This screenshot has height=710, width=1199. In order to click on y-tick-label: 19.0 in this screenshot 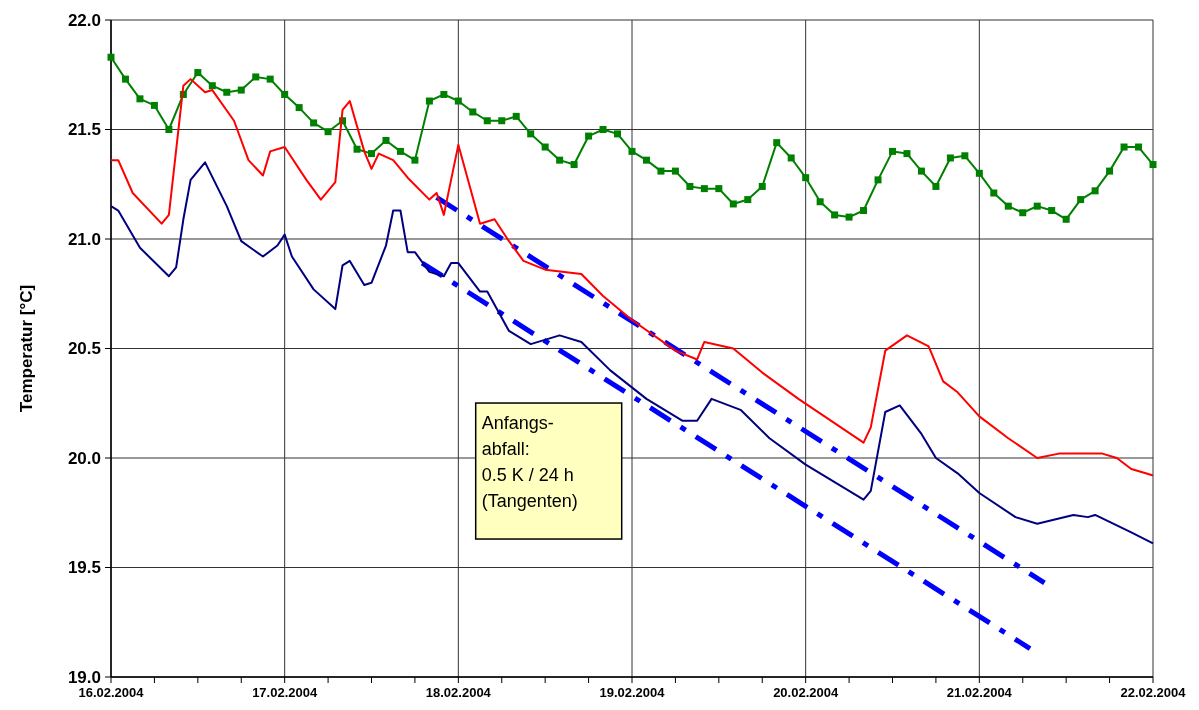, I will do `click(84, 677)`.